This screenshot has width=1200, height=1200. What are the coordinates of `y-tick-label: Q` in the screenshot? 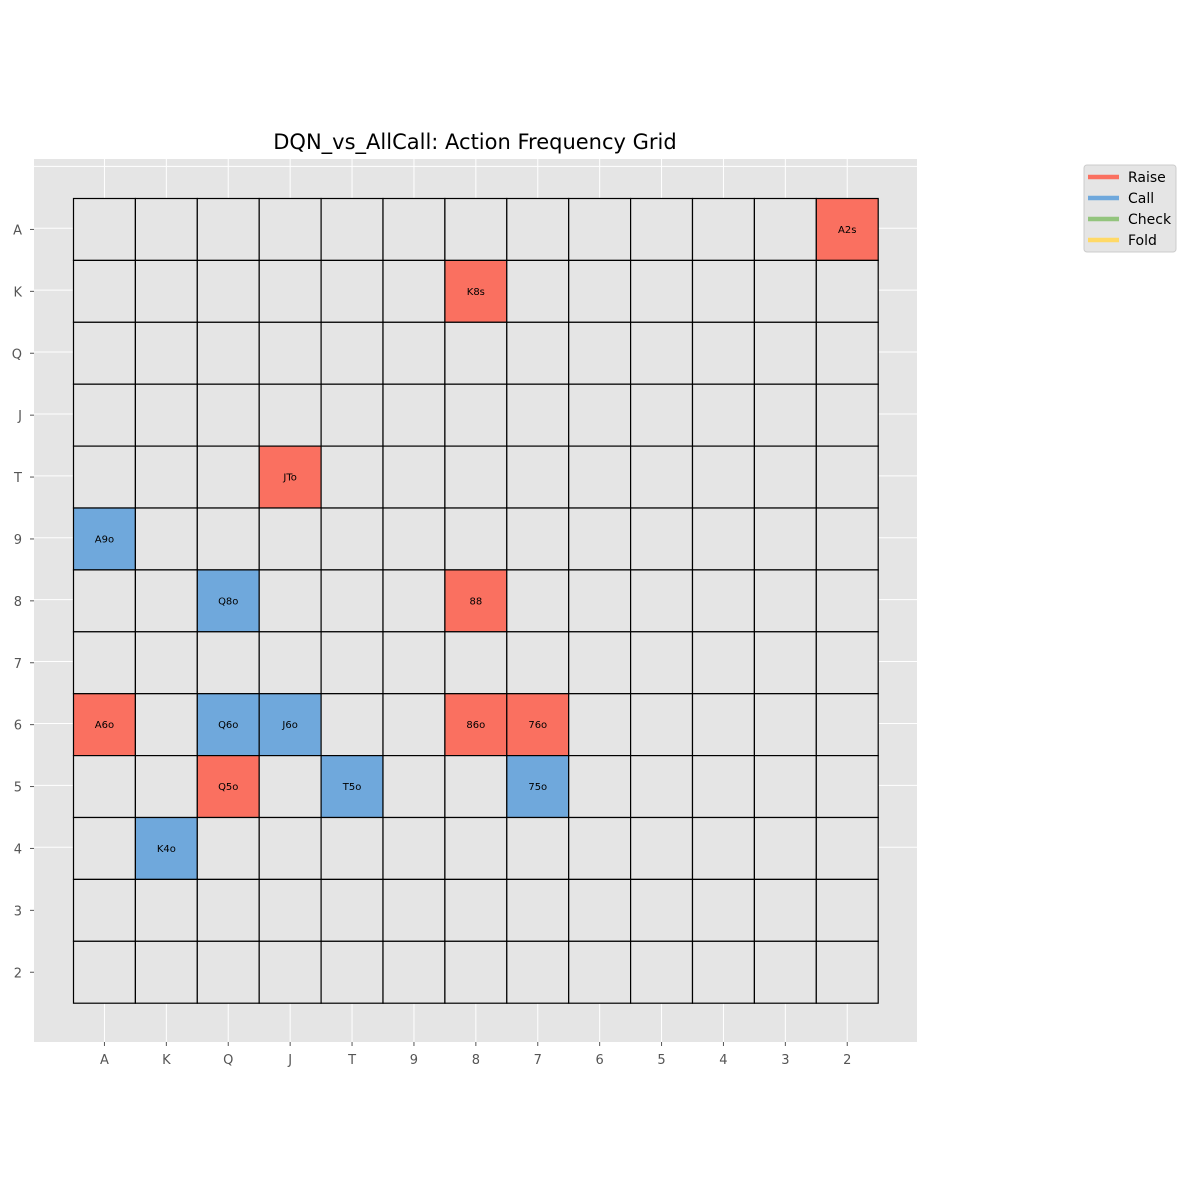 It's located at (17, 354).